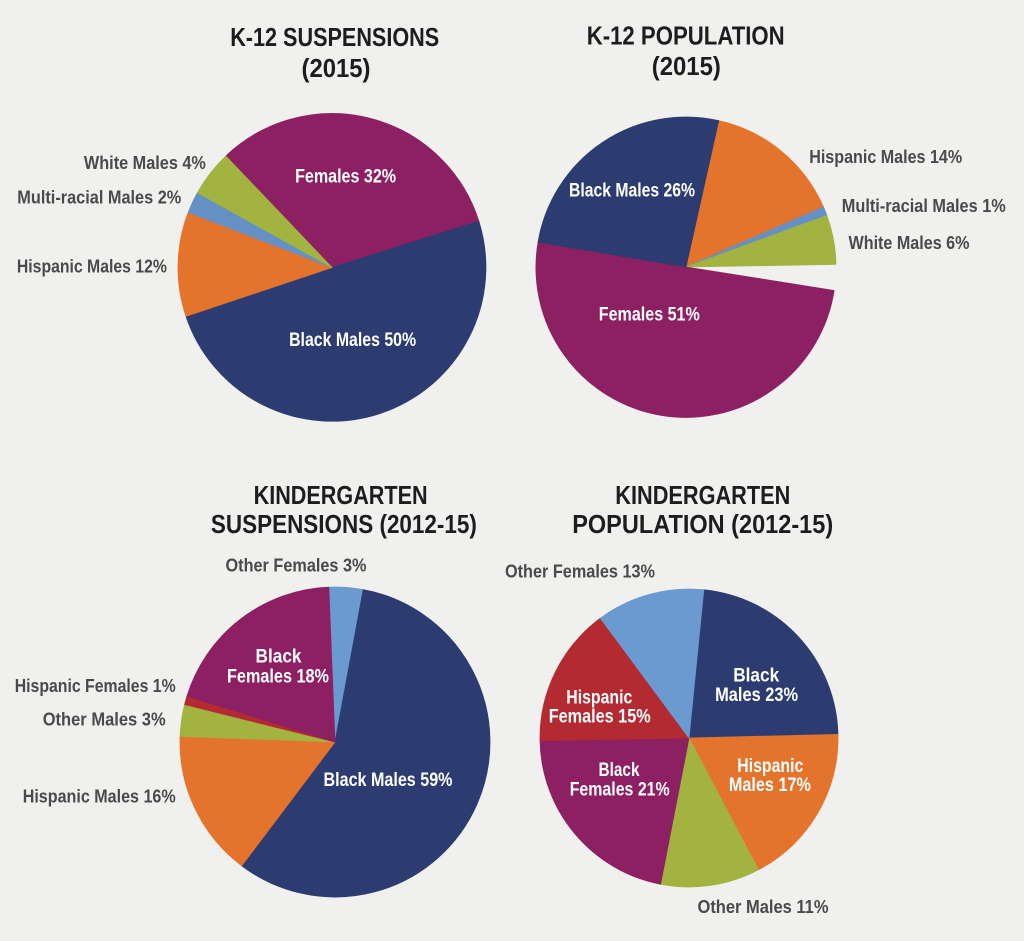 The width and height of the screenshot is (1024, 941). Describe the element at coordinates (95, 686) in the screenshot. I see `svg-text: Hispanic Females 1%` at that location.